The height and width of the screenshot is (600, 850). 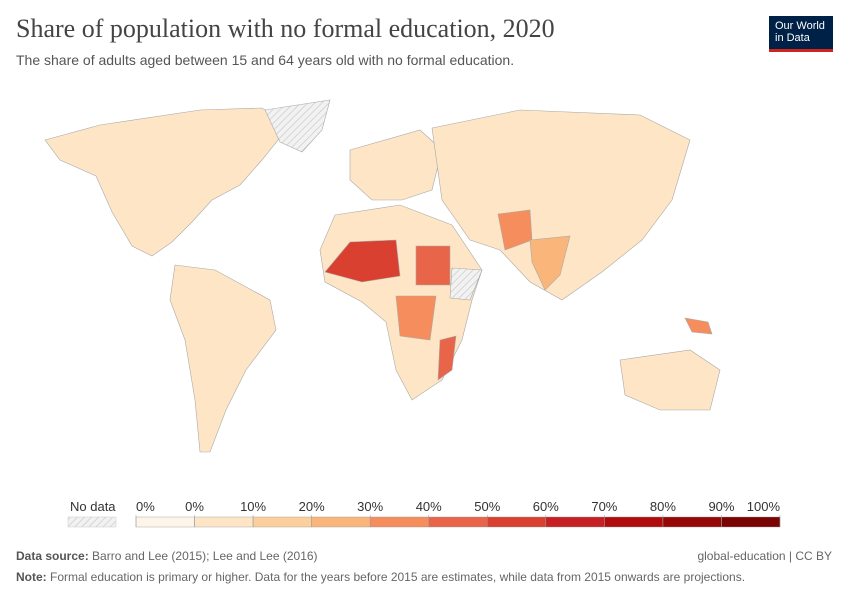 I want to click on papua-new-guinea, so click(x=698, y=326).